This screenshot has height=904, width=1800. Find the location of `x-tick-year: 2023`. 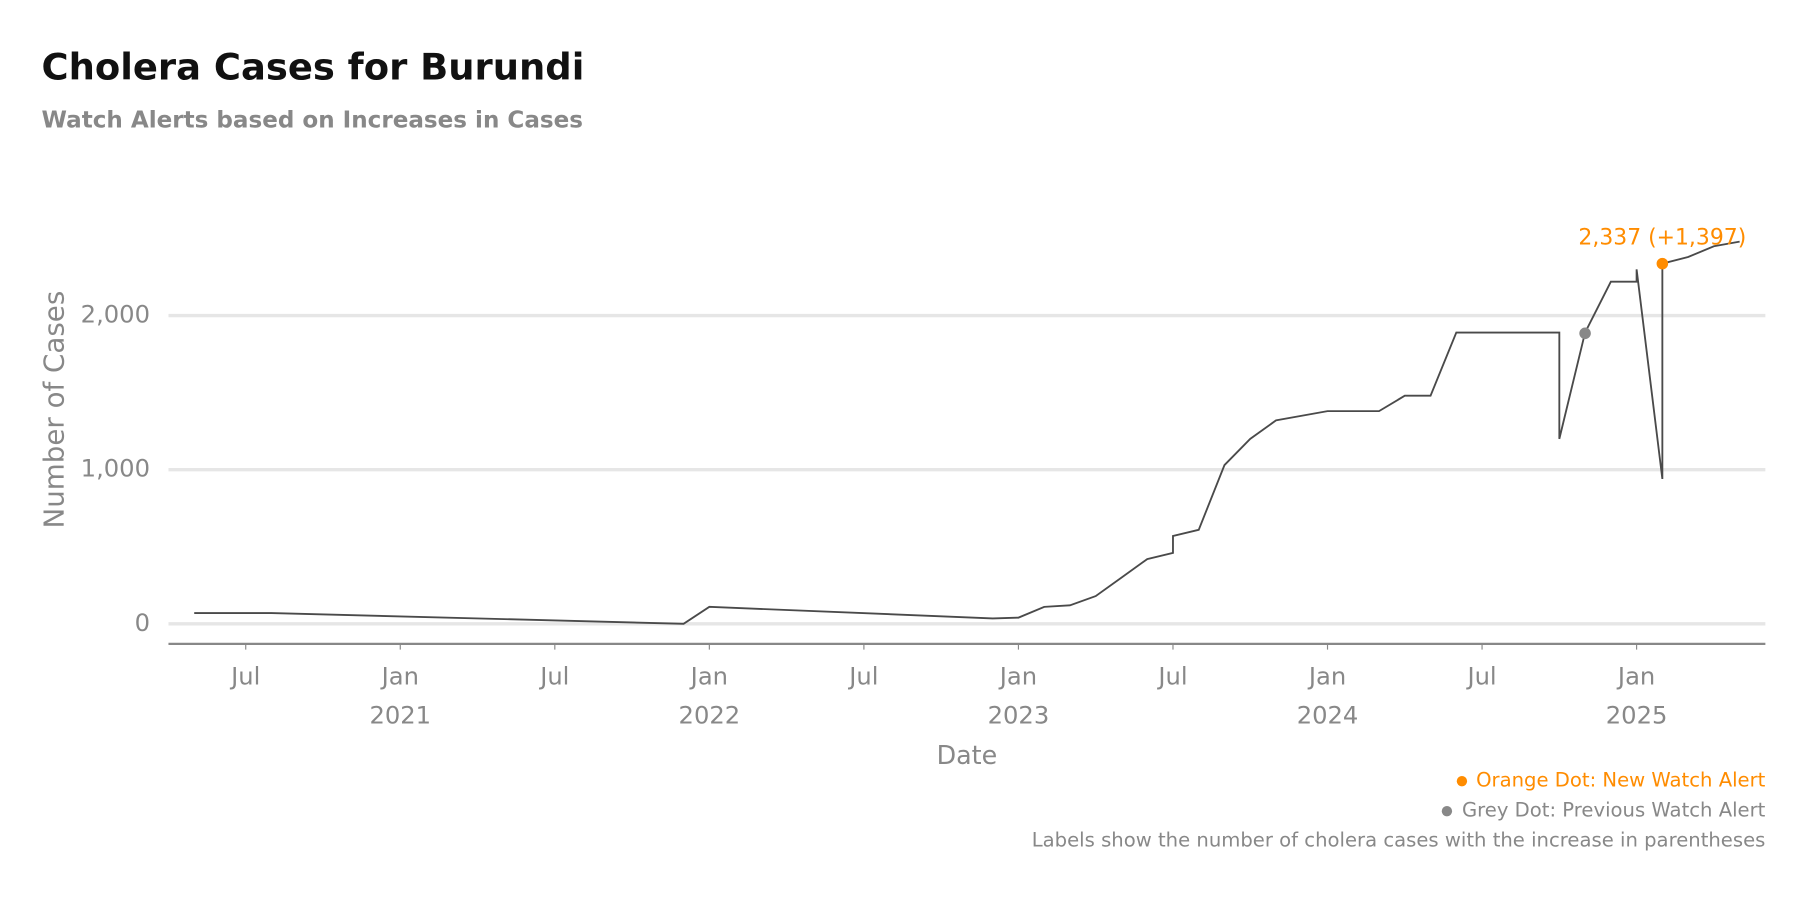

x-tick-year: 2023 is located at coordinates (1019, 716).